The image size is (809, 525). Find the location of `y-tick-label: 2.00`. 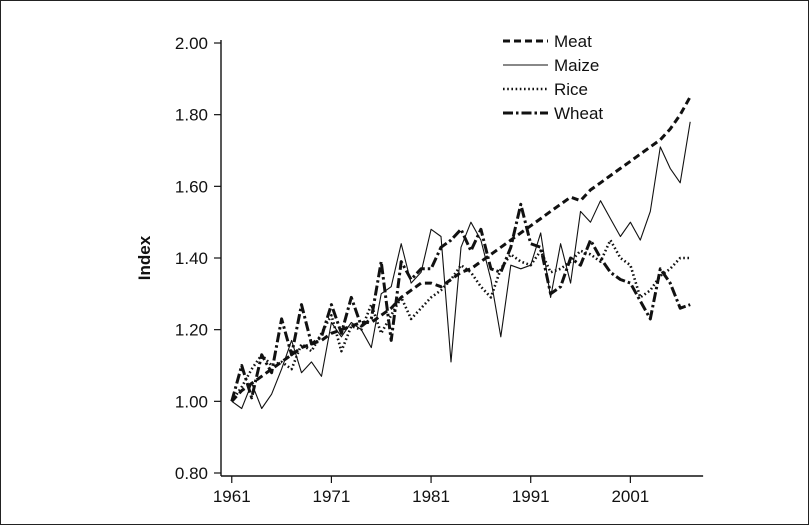

y-tick-label: 2.00 is located at coordinates (191, 43).